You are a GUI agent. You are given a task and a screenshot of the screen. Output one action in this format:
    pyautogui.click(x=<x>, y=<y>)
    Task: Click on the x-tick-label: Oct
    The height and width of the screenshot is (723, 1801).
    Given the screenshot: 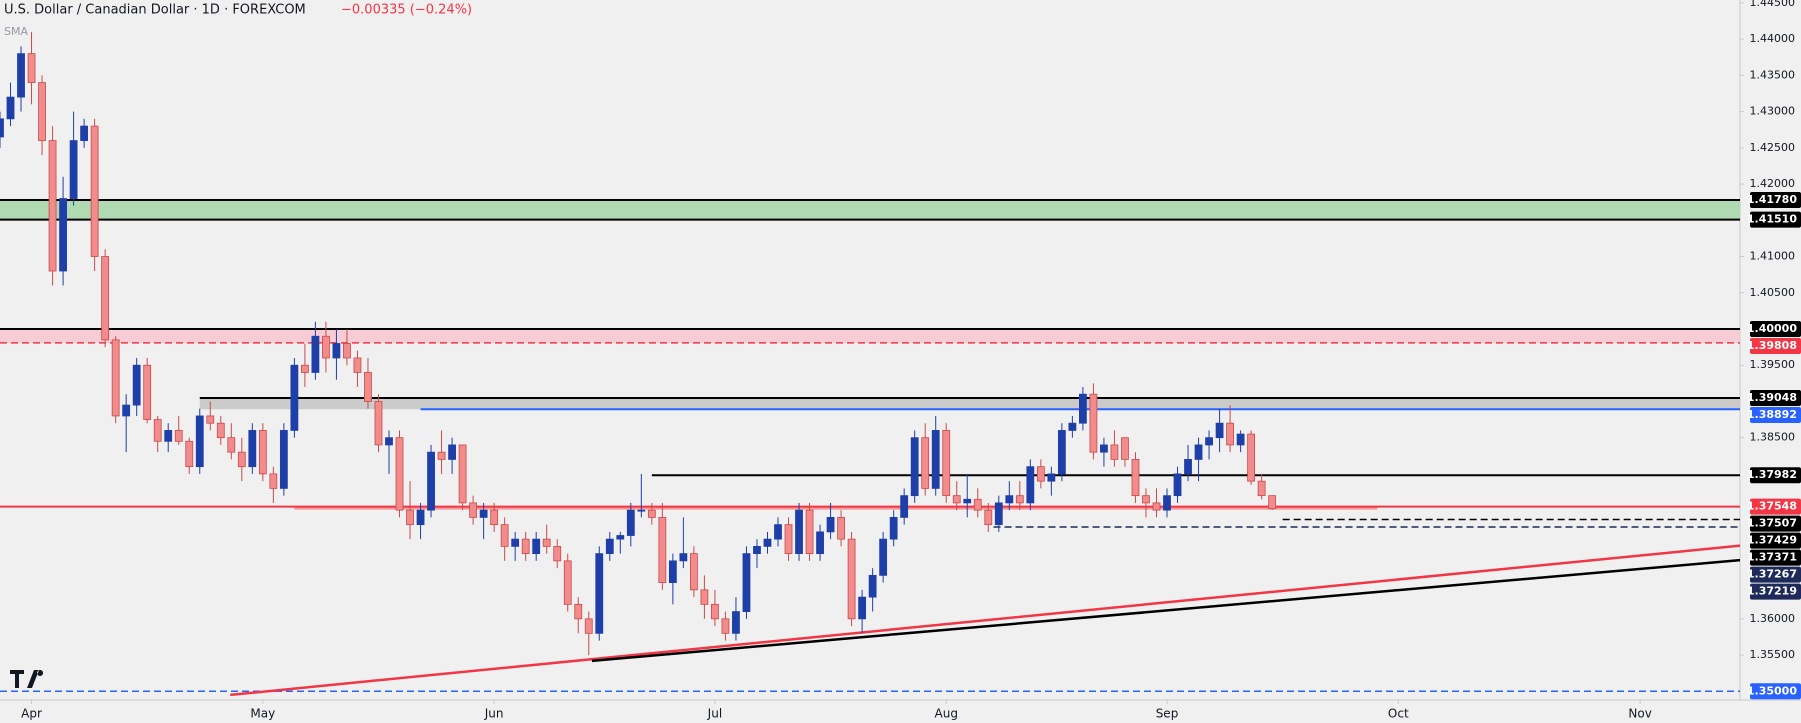 What is the action you would take?
    pyautogui.click(x=1398, y=714)
    